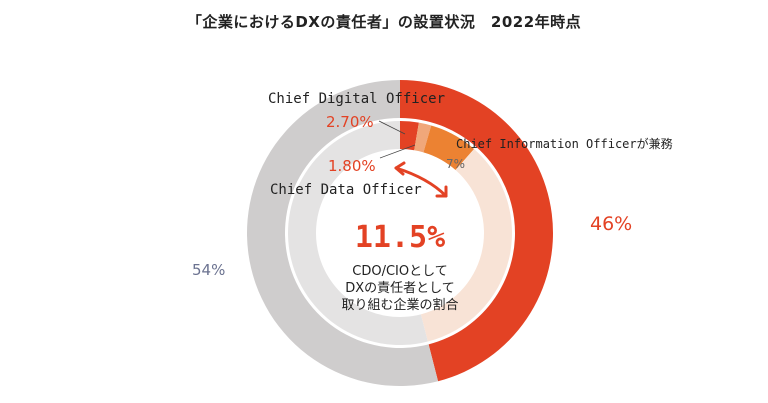 Image resolution: width=768 pixels, height=403 pixels. Describe the element at coordinates (346, 190) in the screenshot. I see `label-chief-data-officer: Chief Data Officer` at that location.